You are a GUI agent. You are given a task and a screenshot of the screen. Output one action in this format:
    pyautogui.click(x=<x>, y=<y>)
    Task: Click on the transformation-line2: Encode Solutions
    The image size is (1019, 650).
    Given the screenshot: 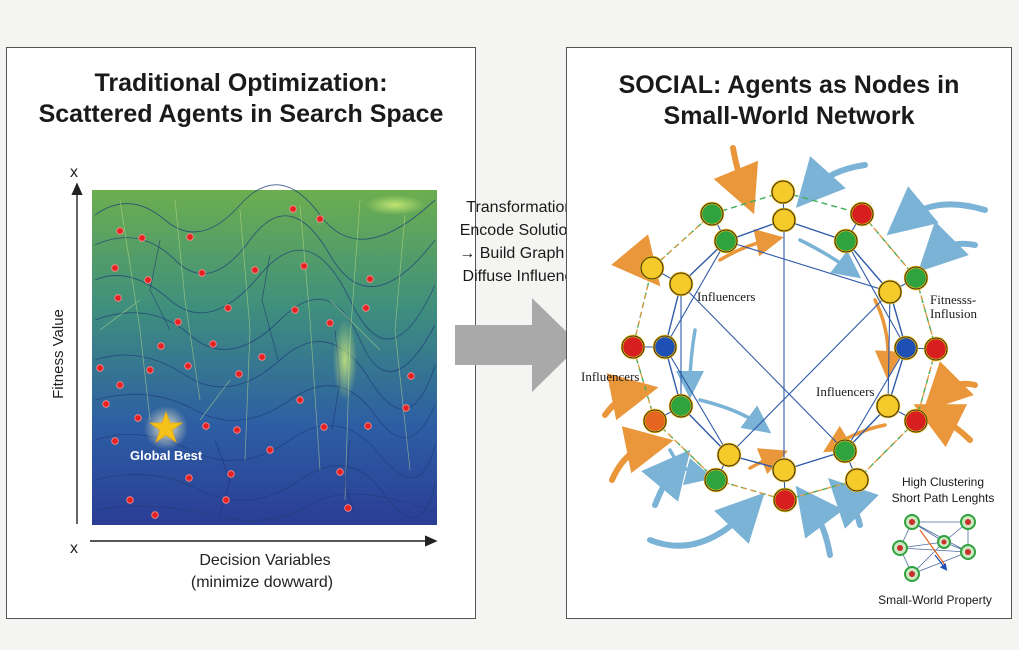 What is the action you would take?
    pyautogui.click(x=522, y=230)
    